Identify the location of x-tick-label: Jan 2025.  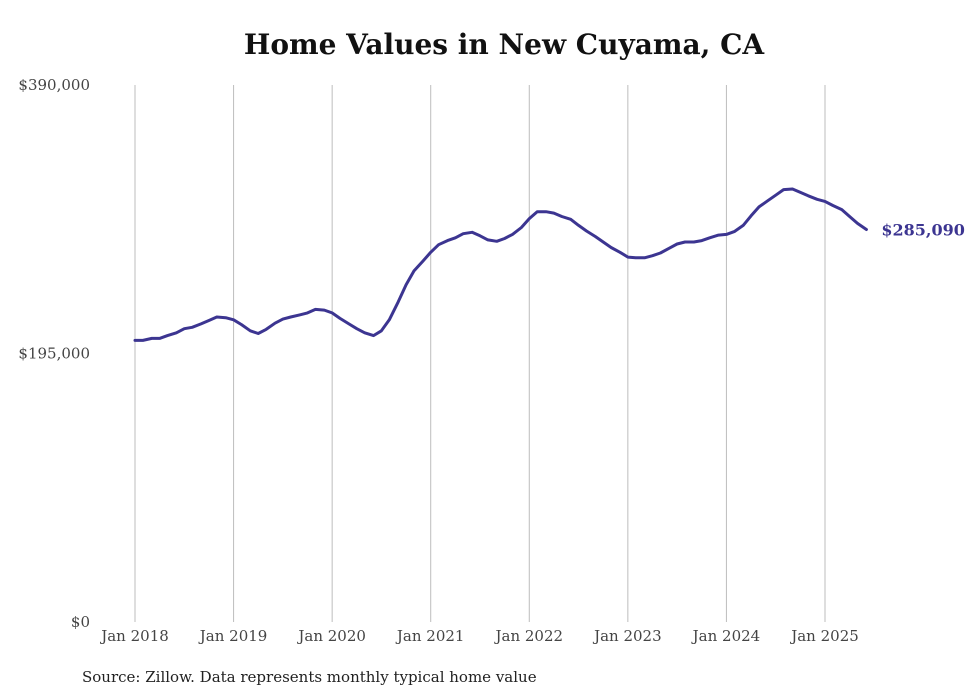
(824, 636).